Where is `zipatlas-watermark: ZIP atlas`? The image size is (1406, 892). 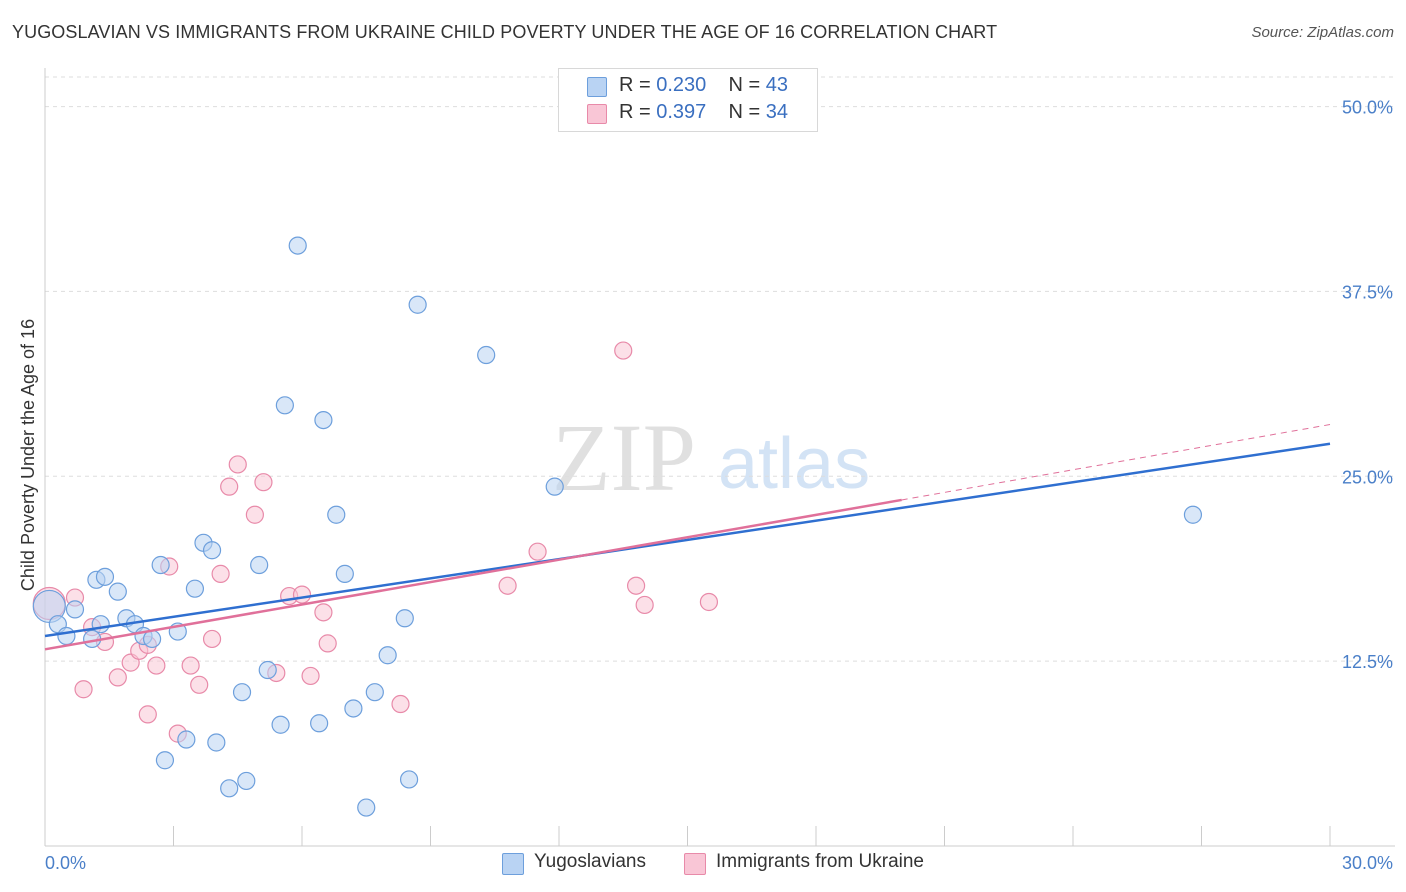
zipatlas-watermark: ZIP atlas is located at coordinates (711, 457).